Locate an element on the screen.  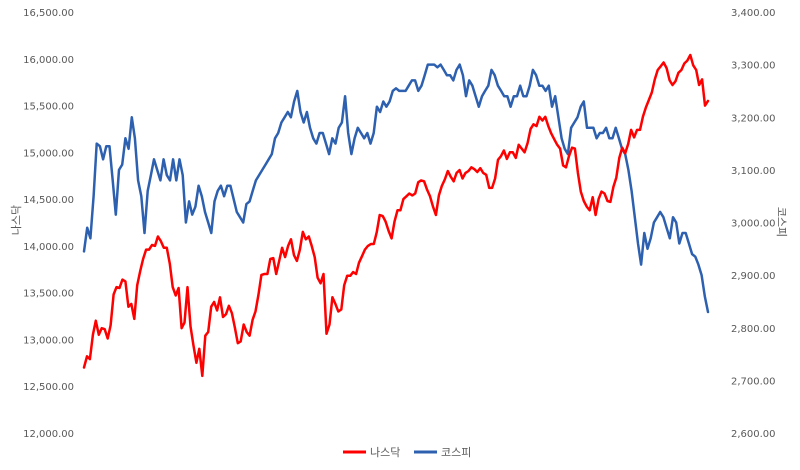
left-tick-label: 13,000.00 is located at coordinates (48, 340).